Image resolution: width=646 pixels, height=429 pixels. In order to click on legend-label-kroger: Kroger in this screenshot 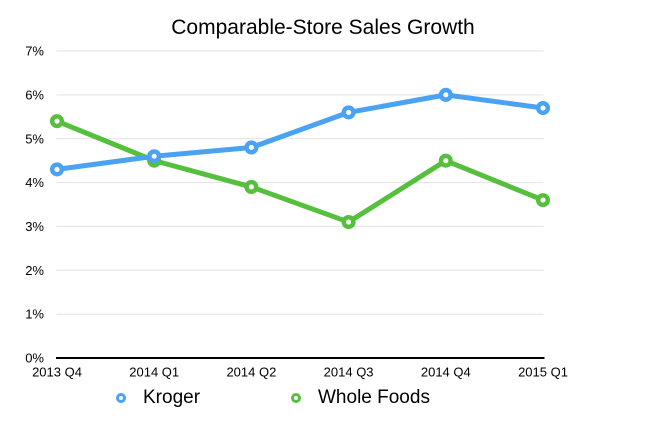, I will do `click(172, 397)`.